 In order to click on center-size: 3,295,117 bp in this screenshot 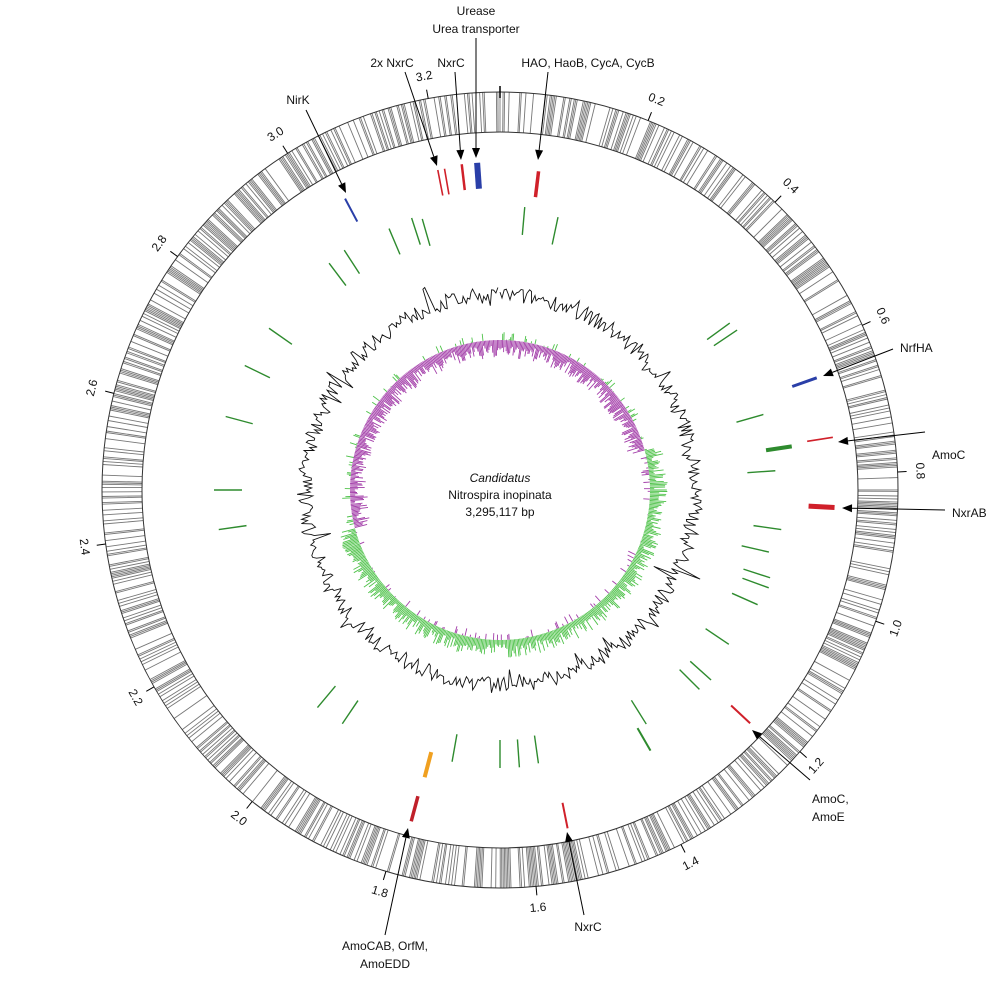, I will do `click(500, 512)`.